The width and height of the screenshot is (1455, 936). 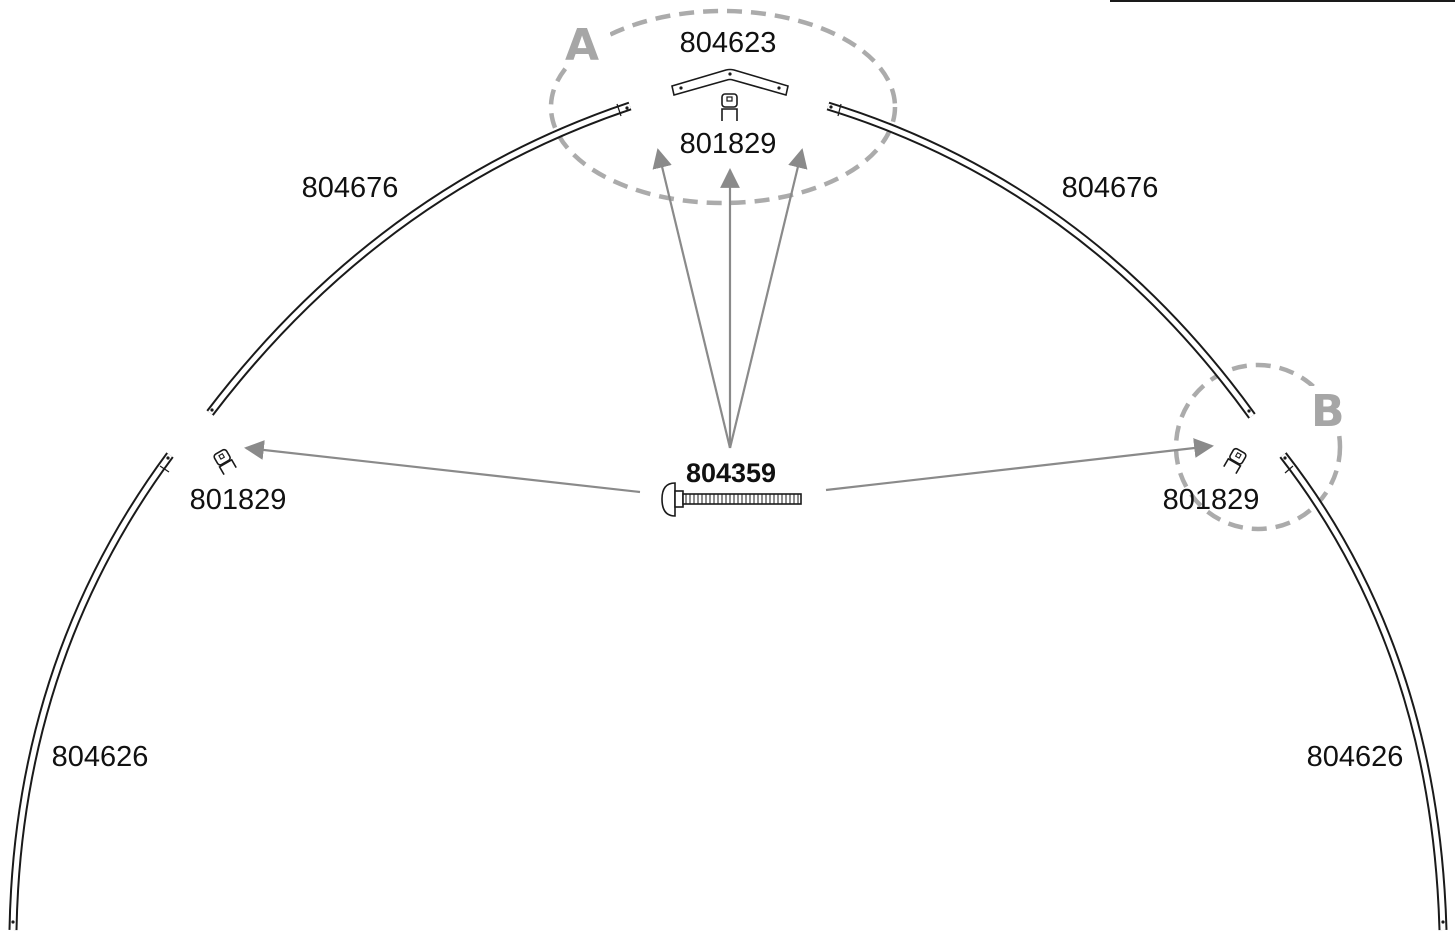 What do you see at coordinates (582, 45) in the screenshot?
I see `callout-a-letter: A` at bounding box center [582, 45].